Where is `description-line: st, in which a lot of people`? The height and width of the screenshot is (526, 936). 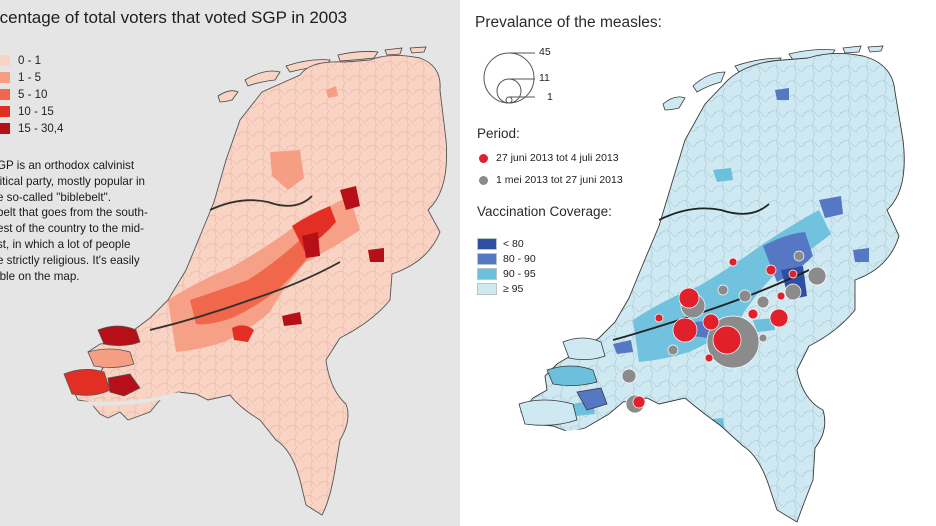
description-line: st, in which a lot of people is located at coordinates (65, 244).